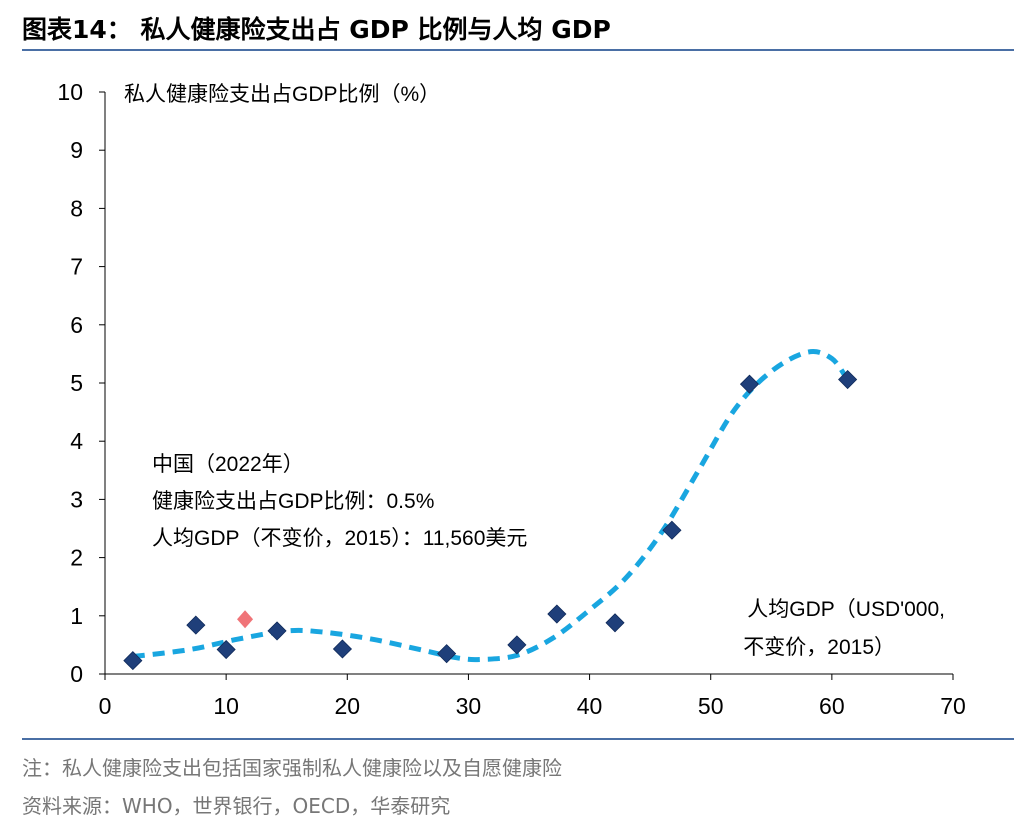 This screenshot has height=832, width=1036. I want to click on x-tick-label: 20, so click(347, 706).